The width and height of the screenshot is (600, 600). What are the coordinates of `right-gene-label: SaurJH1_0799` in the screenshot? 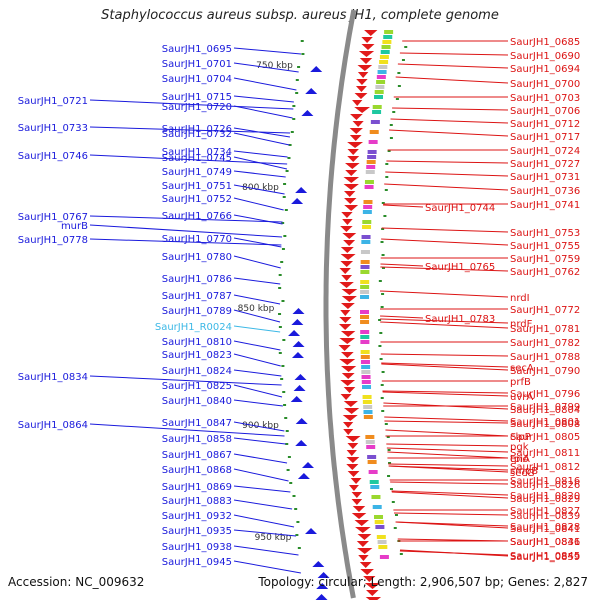 It's located at (545, 407).